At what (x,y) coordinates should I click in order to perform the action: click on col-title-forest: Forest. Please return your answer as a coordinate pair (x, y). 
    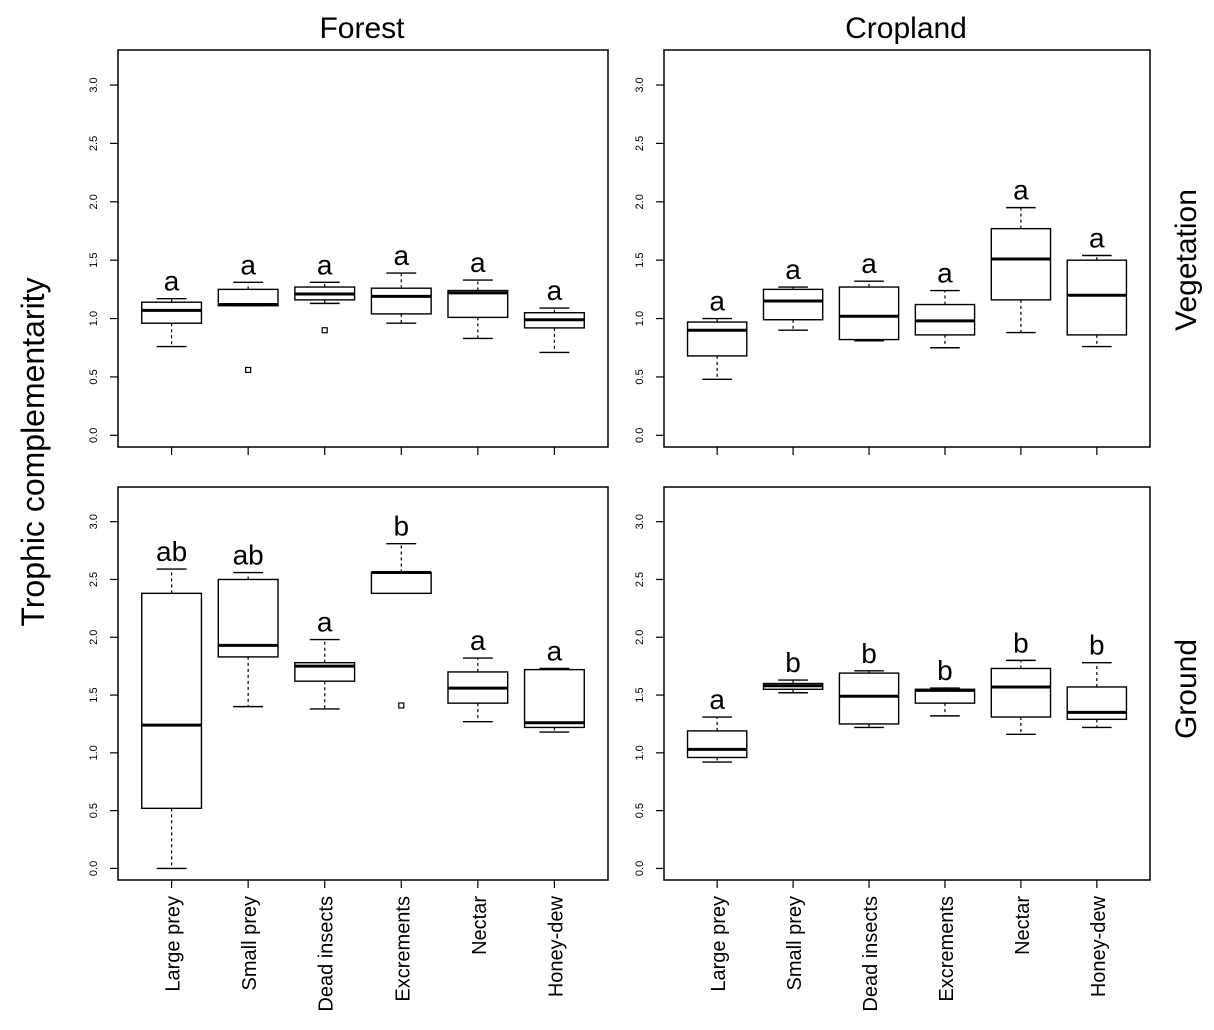
    Looking at the image, I should click on (362, 28).